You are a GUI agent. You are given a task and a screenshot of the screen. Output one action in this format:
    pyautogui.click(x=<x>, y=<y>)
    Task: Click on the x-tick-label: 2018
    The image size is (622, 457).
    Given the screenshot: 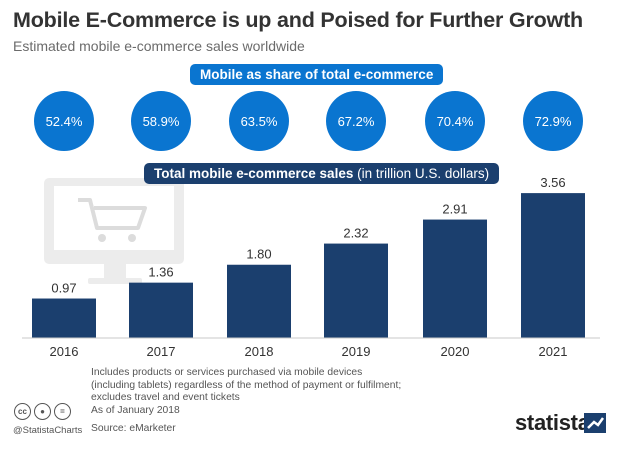 What is the action you would take?
    pyautogui.click(x=259, y=351)
    